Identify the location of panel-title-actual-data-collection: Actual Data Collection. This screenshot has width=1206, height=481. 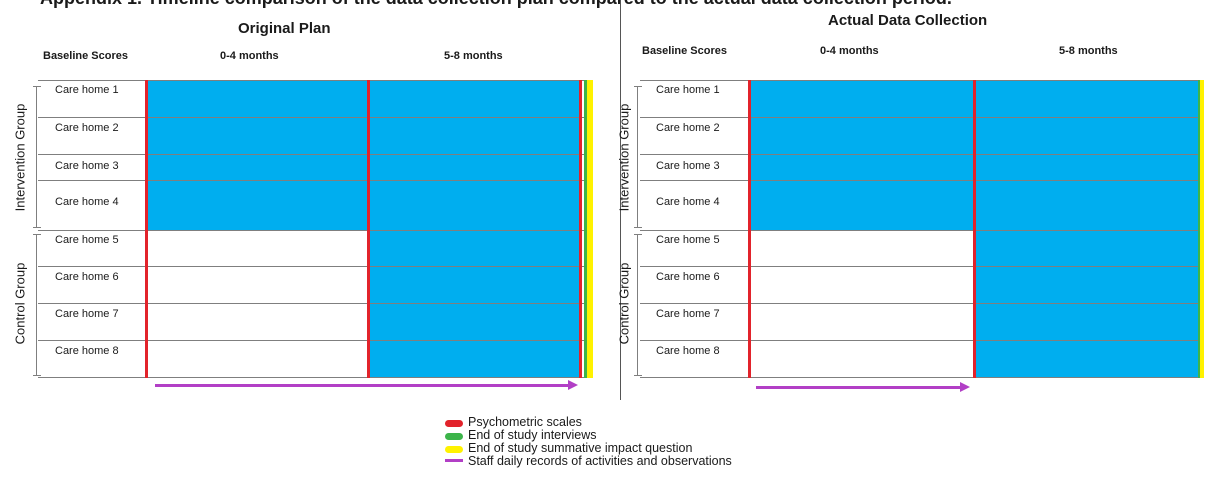
(908, 20).